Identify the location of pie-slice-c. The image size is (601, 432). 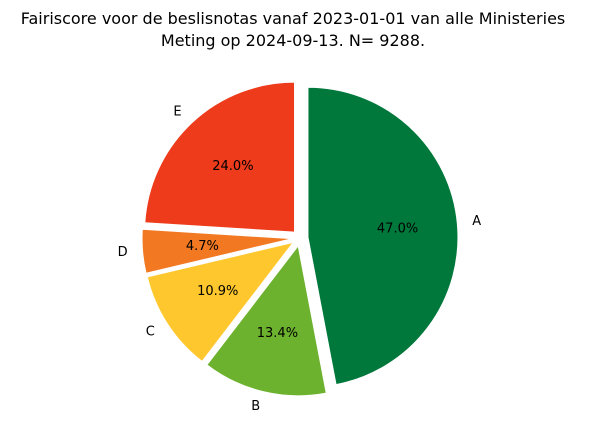
(220, 302).